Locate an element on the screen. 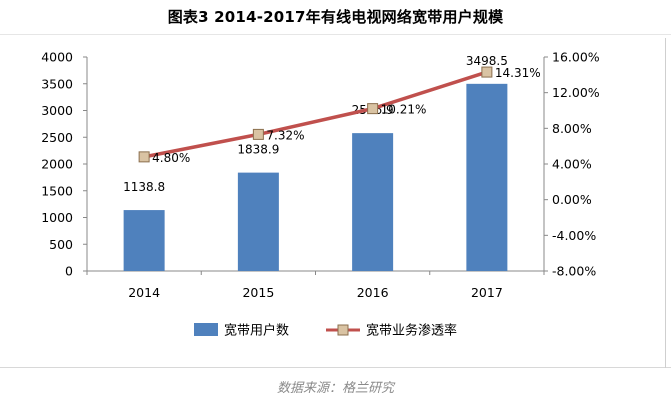 The image size is (671, 404). line-value-label: 7.32% is located at coordinates (285, 135).